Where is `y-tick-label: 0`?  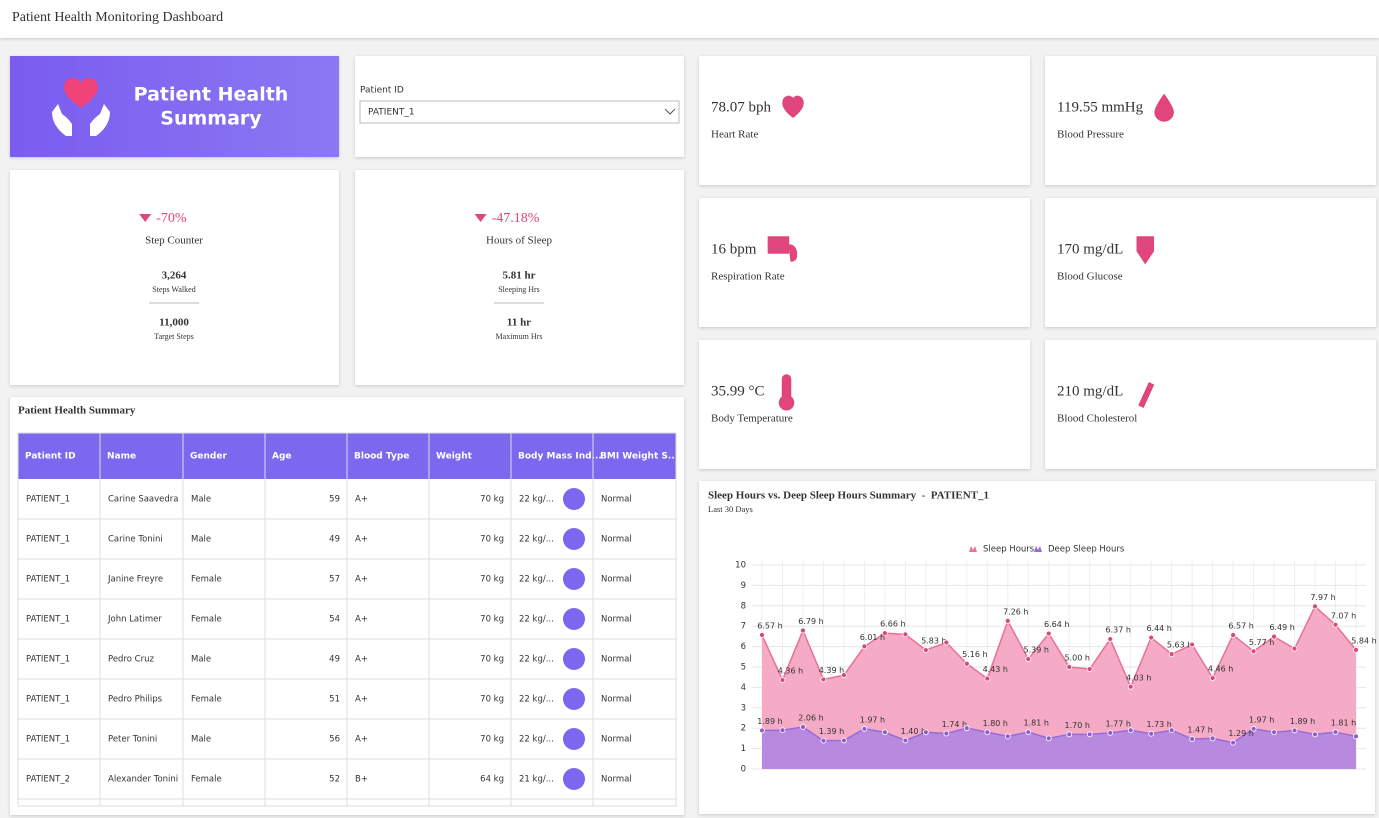
y-tick-label: 0 is located at coordinates (743, 770).